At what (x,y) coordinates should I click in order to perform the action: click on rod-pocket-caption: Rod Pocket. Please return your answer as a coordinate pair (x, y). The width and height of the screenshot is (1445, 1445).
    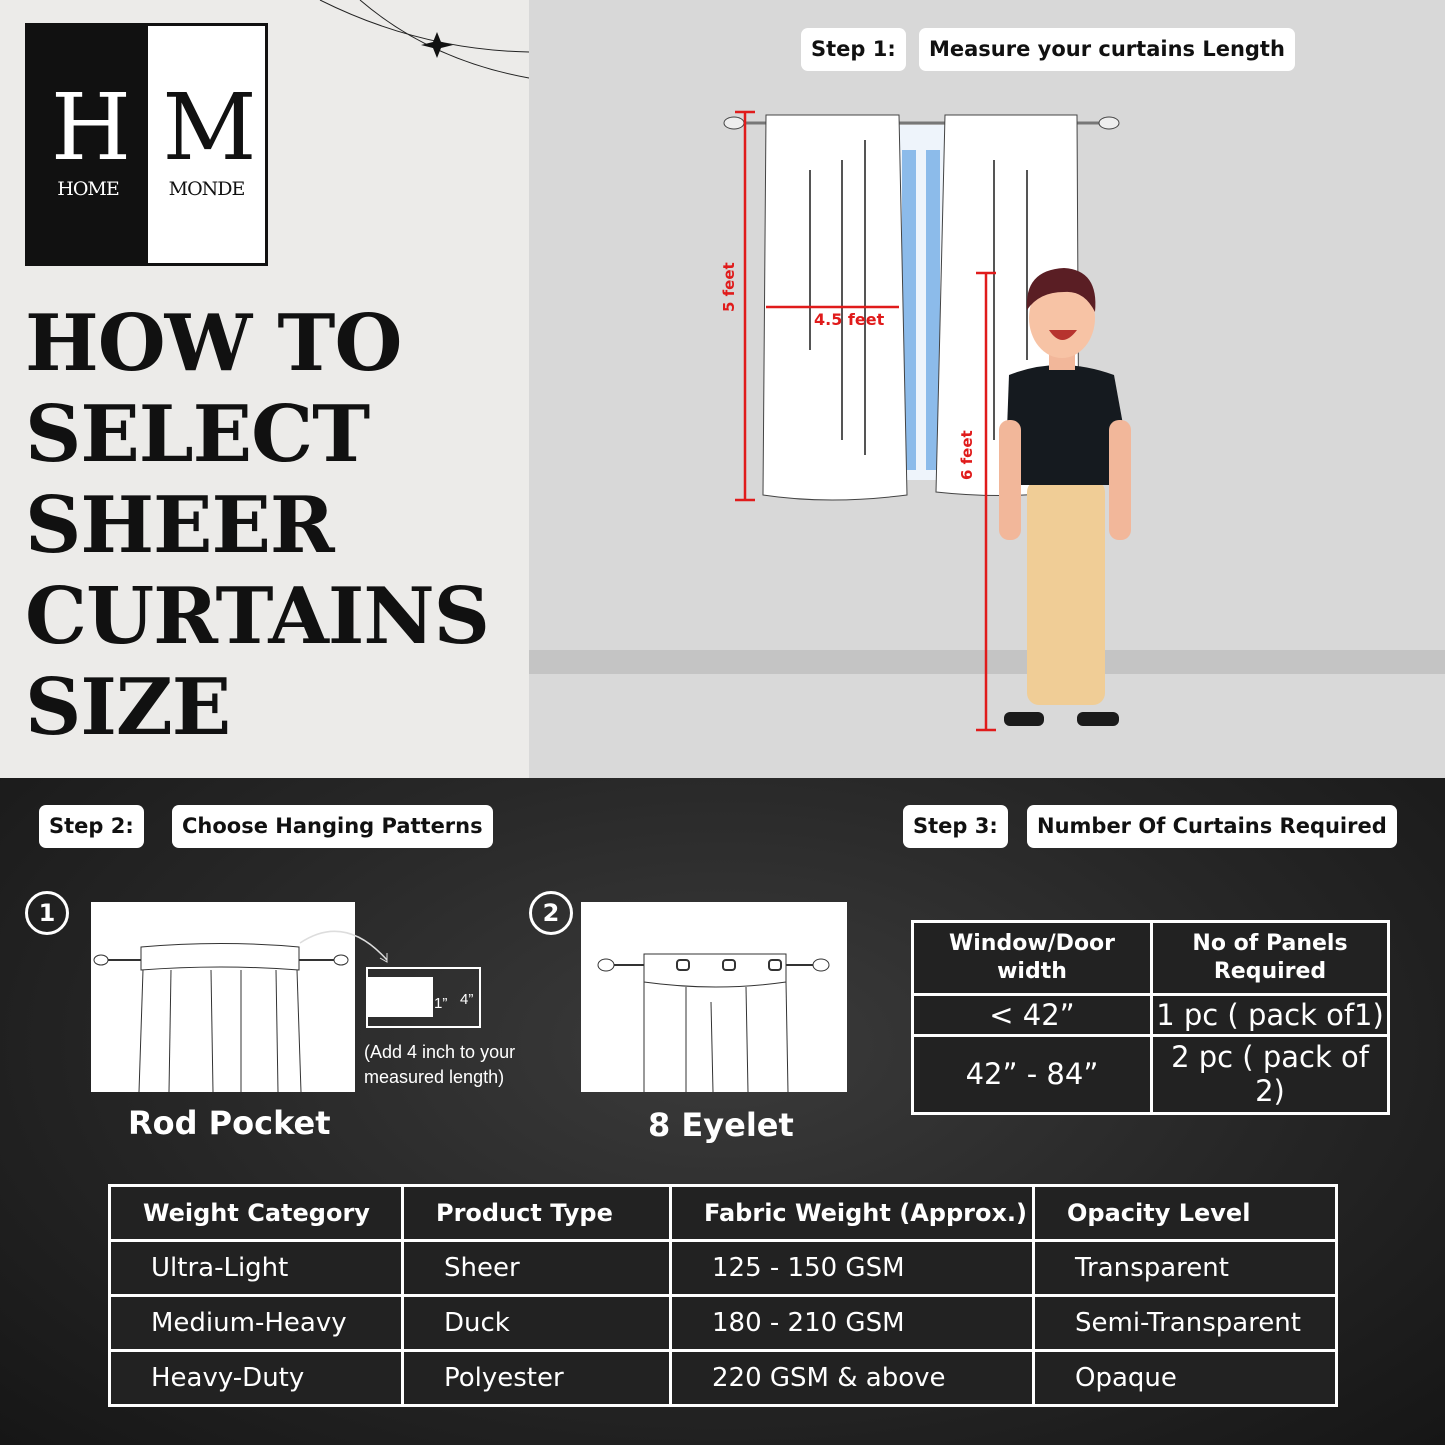
    Looking at the image, I should click on (229, 1123).